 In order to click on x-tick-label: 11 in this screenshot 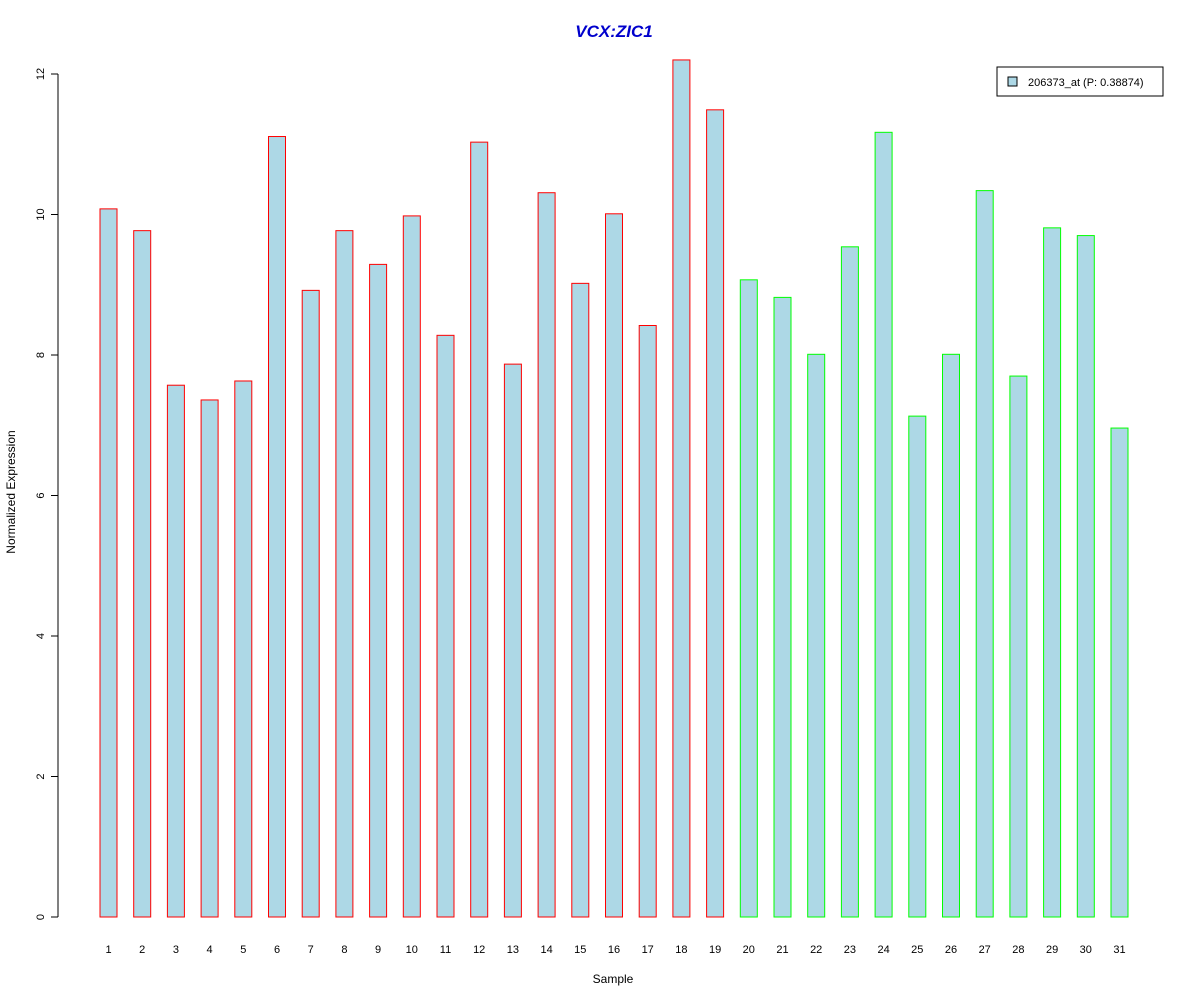, I will do `click(445, 950)`.